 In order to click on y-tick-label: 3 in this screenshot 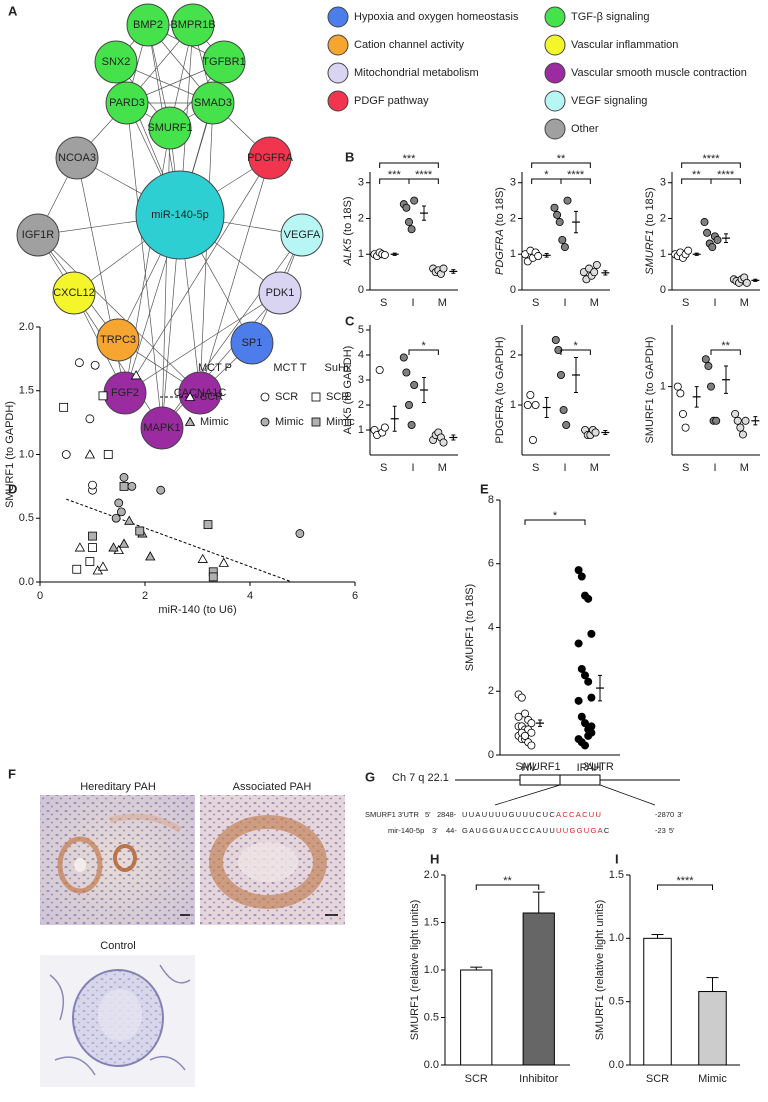, I will do `click(361, 183)`.